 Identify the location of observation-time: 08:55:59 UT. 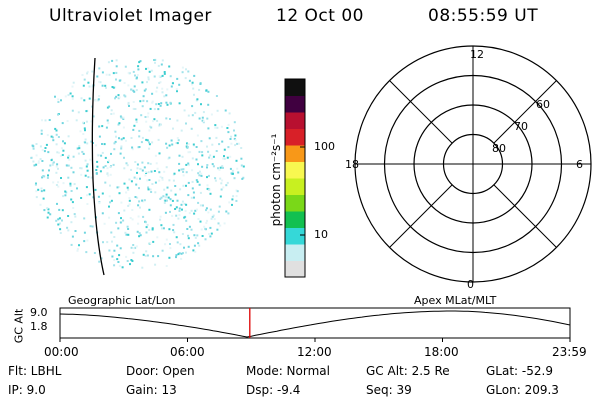
(483, 16).